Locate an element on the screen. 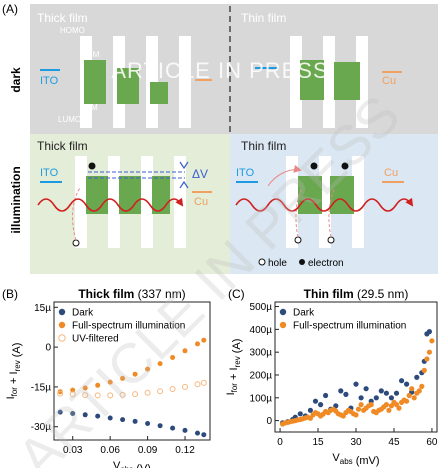 The width and height of the screenshot is (445, 468). legend-label: UV-filtered is located at coordinates (95, 339).